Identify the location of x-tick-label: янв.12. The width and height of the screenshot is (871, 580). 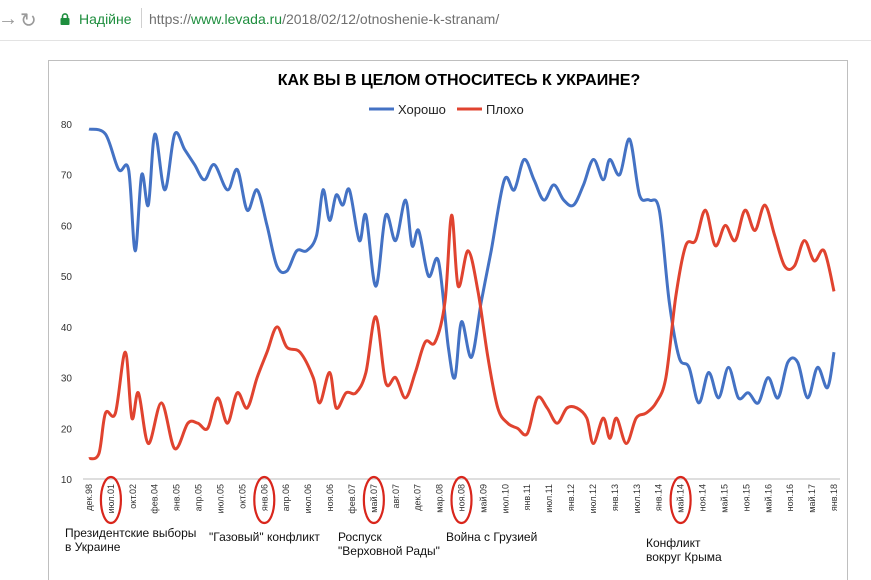
(571, 497).